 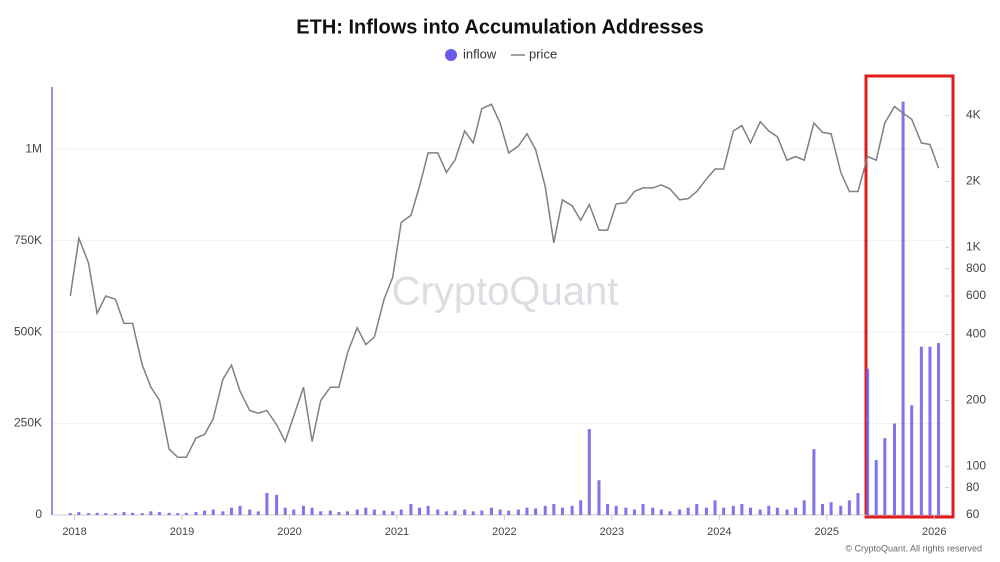 I want to click on y-tick-label: 250K, so click(x=28, y=423).